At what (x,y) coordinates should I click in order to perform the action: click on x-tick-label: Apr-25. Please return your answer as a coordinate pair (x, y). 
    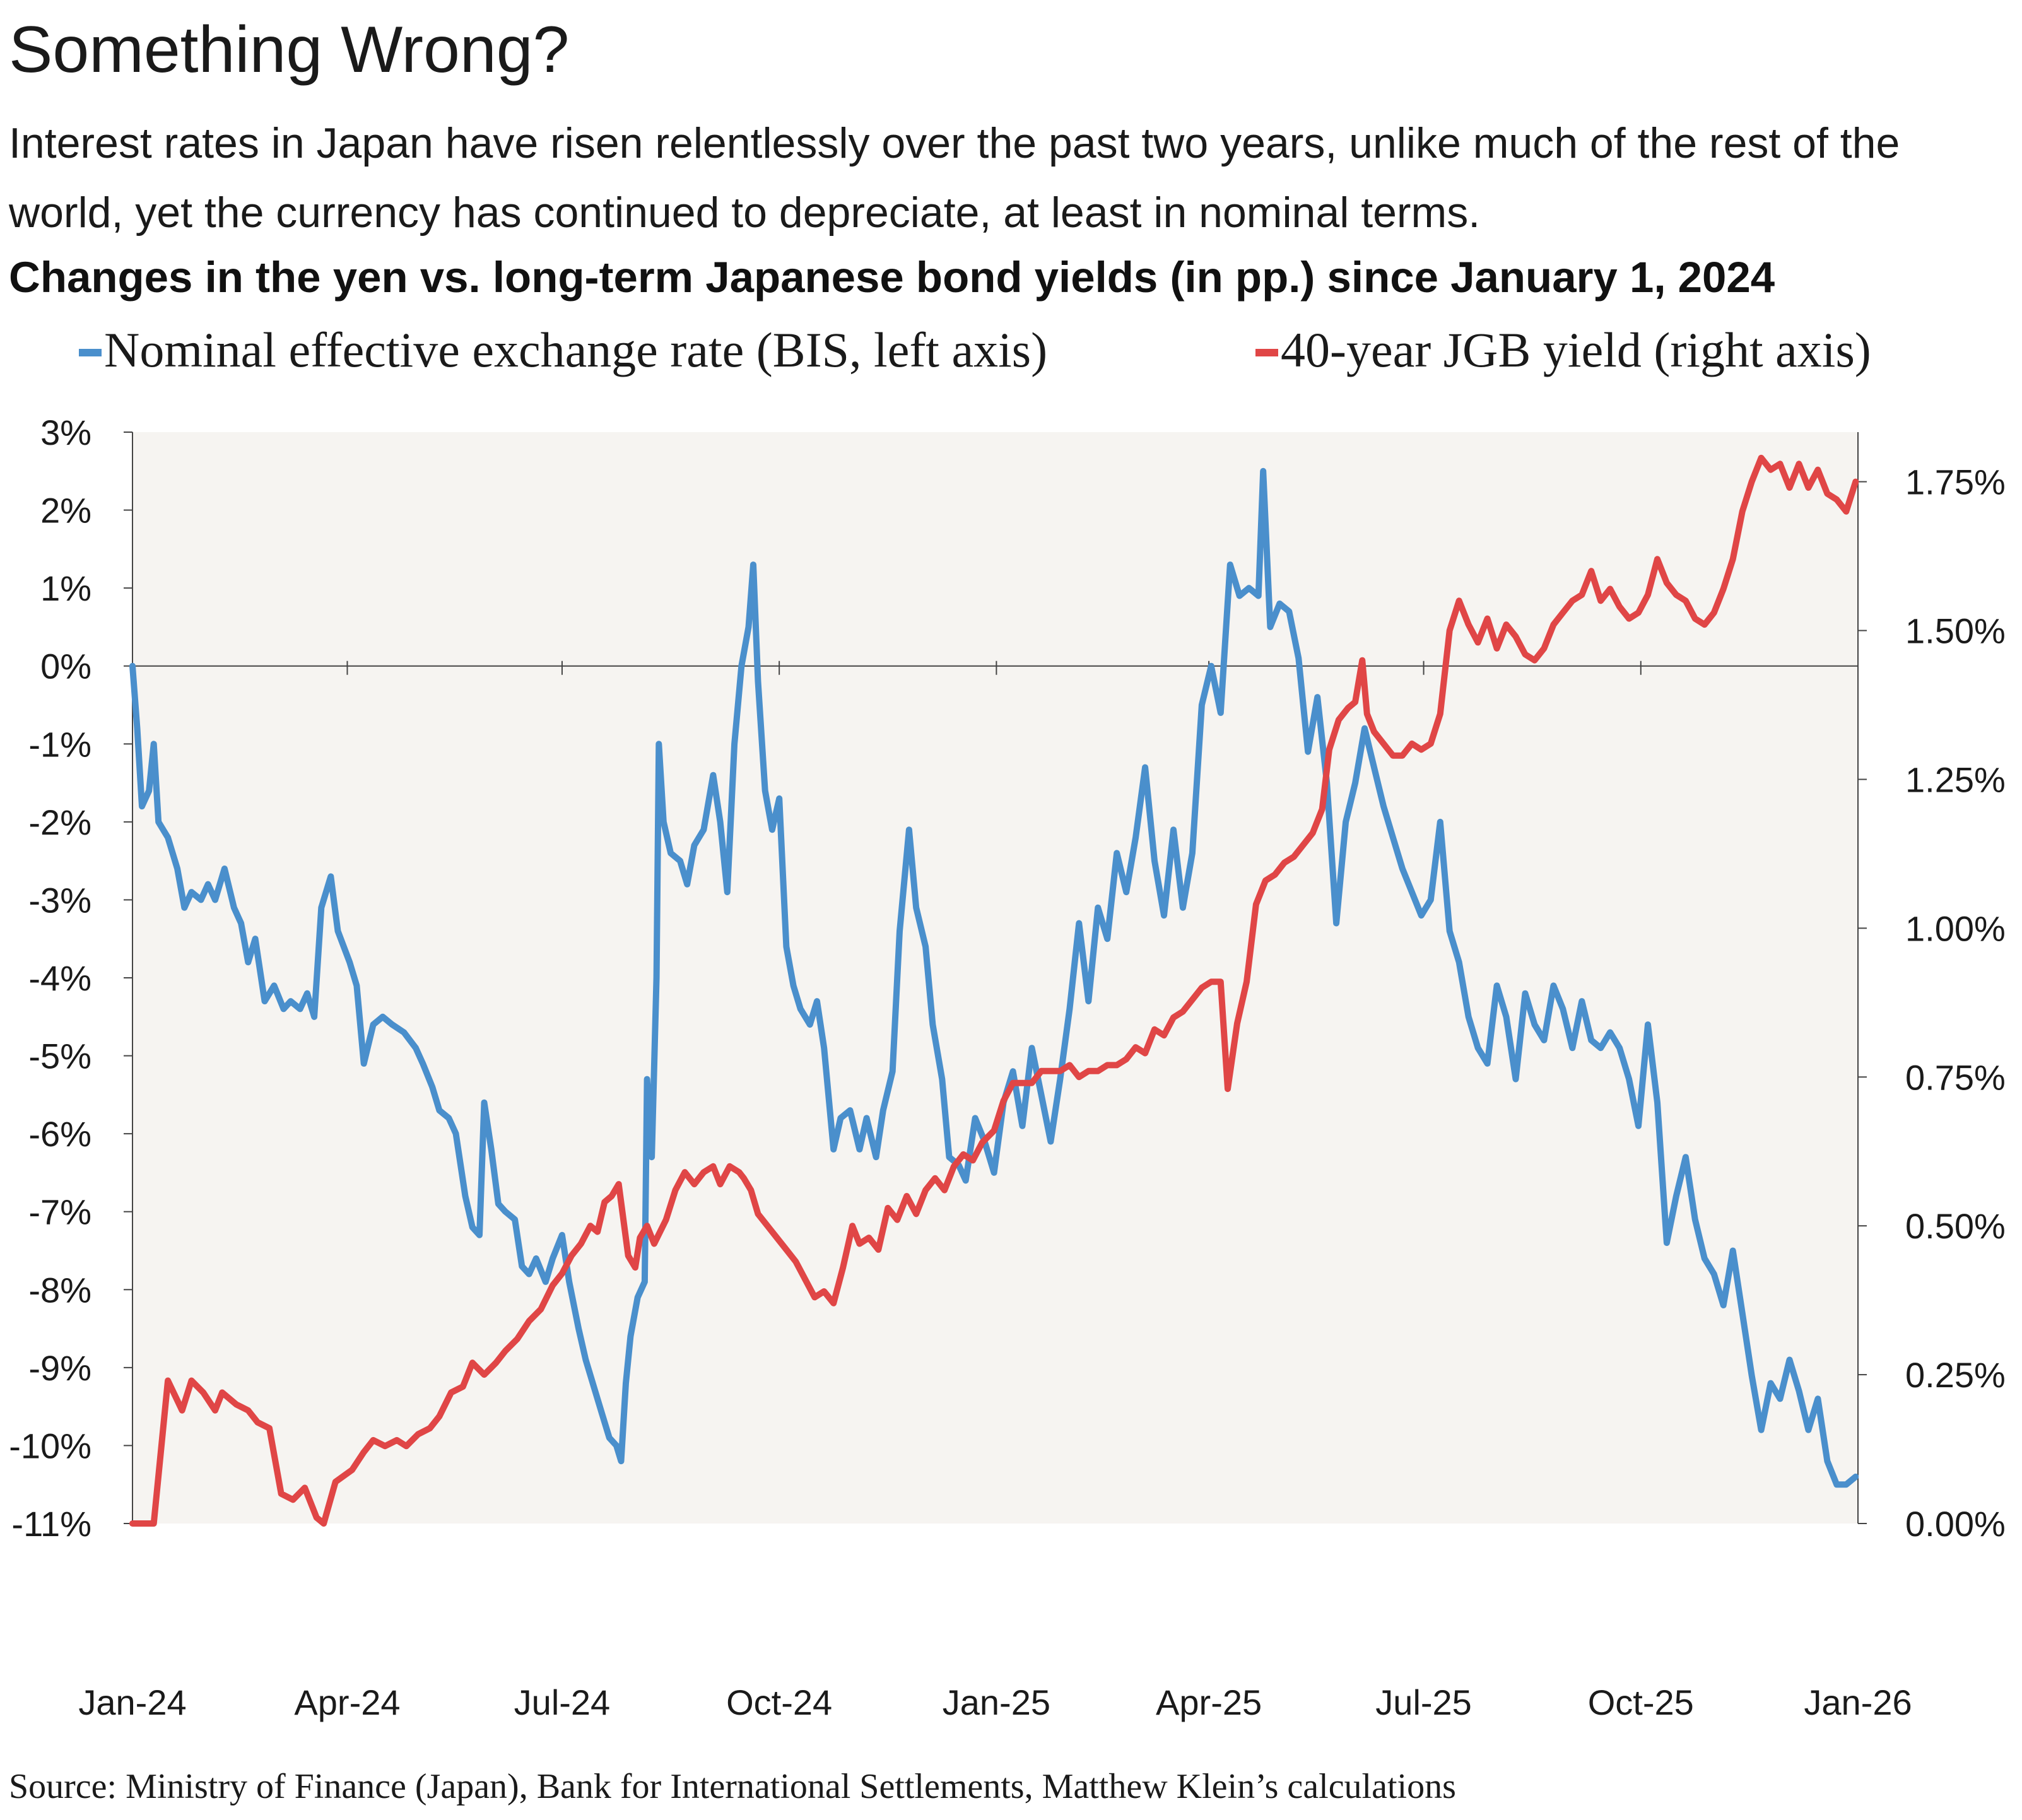
    Looking at the image, I should click on (1209, 1702).